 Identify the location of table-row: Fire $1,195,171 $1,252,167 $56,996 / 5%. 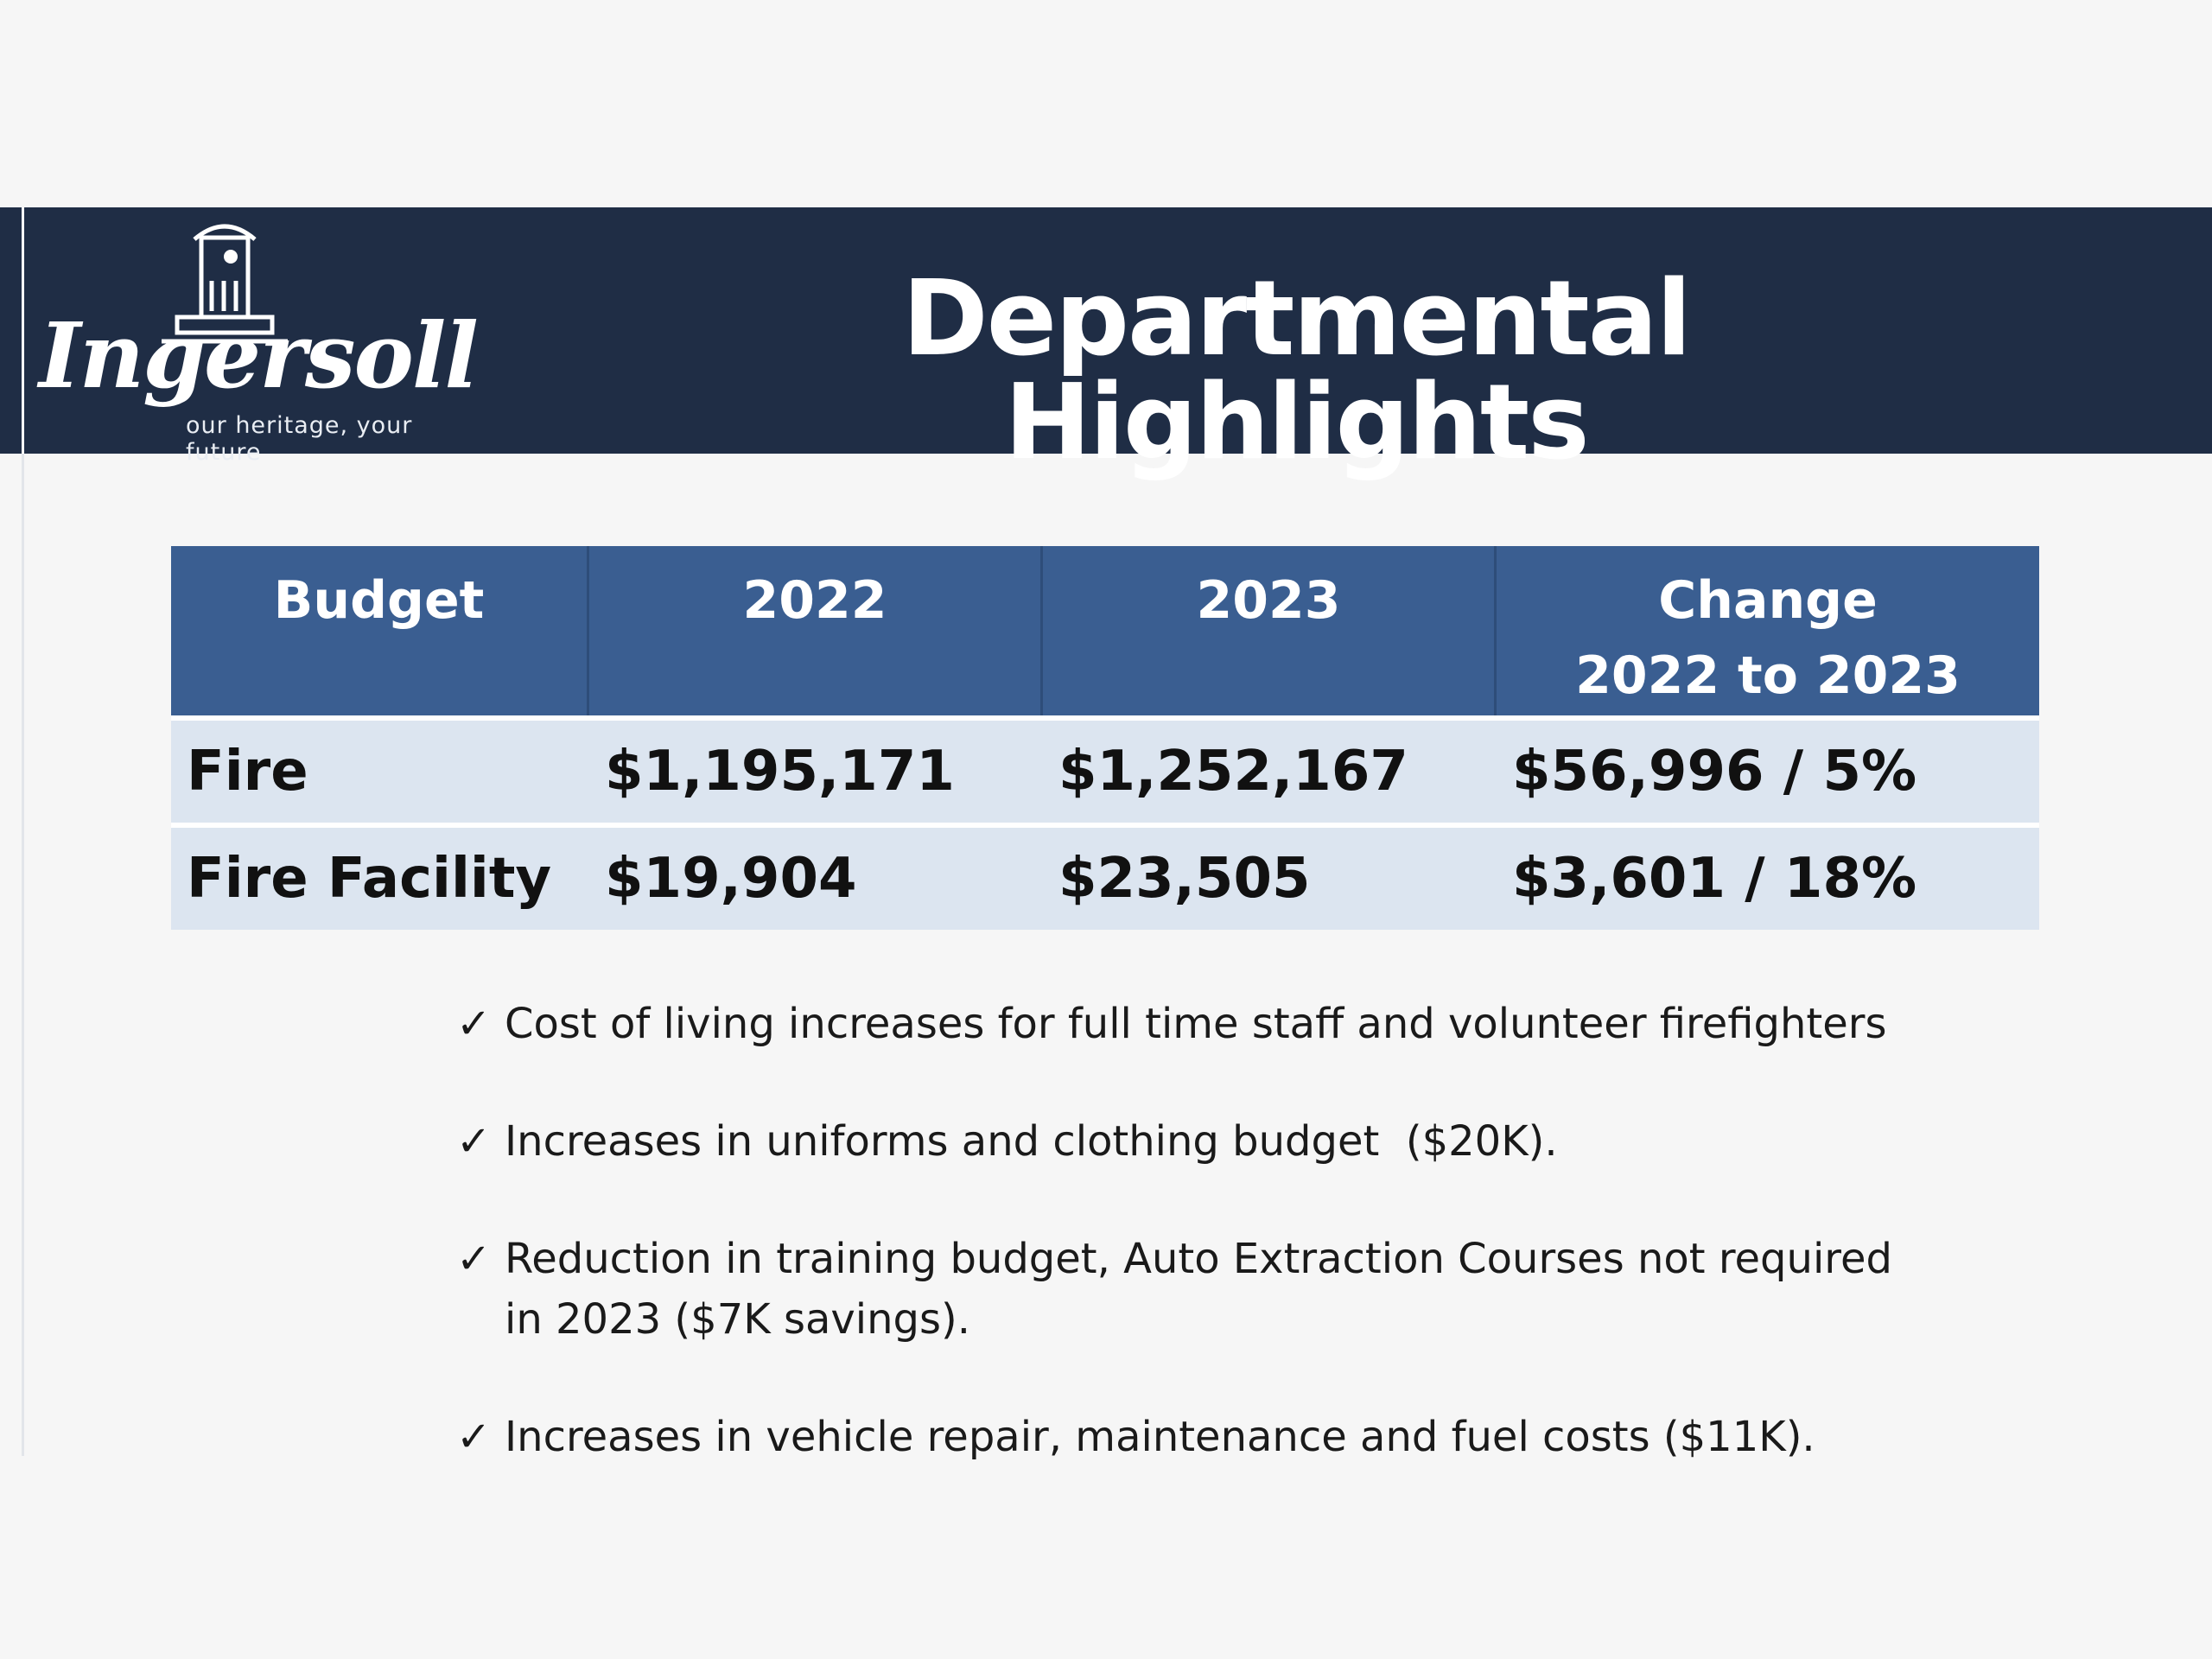
(1105, 769).